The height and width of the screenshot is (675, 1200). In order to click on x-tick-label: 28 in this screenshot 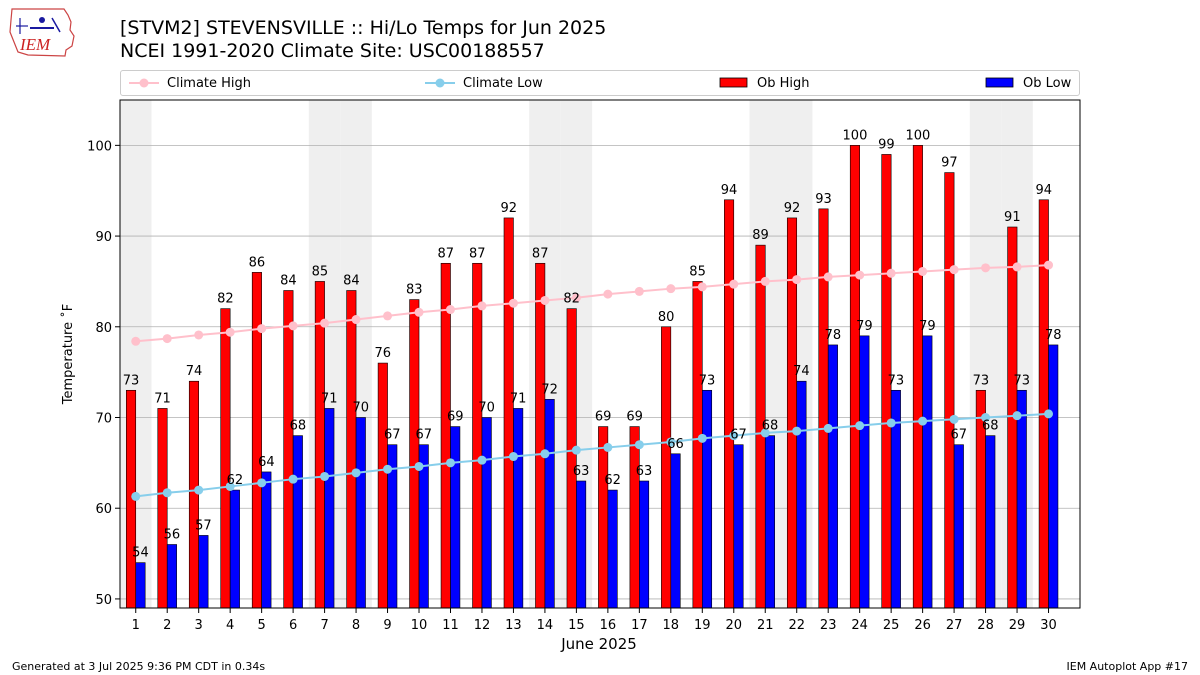, I will do `click(985, 625)`.